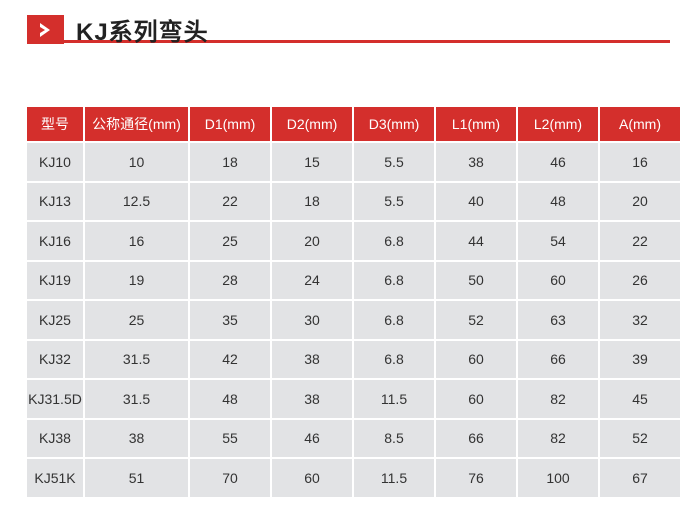 The width and height of the screenshot is (700, 526). What do you see at coordinates (394, 438) in the screenshot?
I see `table-cell: 8.5` at bounding box center [394, 438].